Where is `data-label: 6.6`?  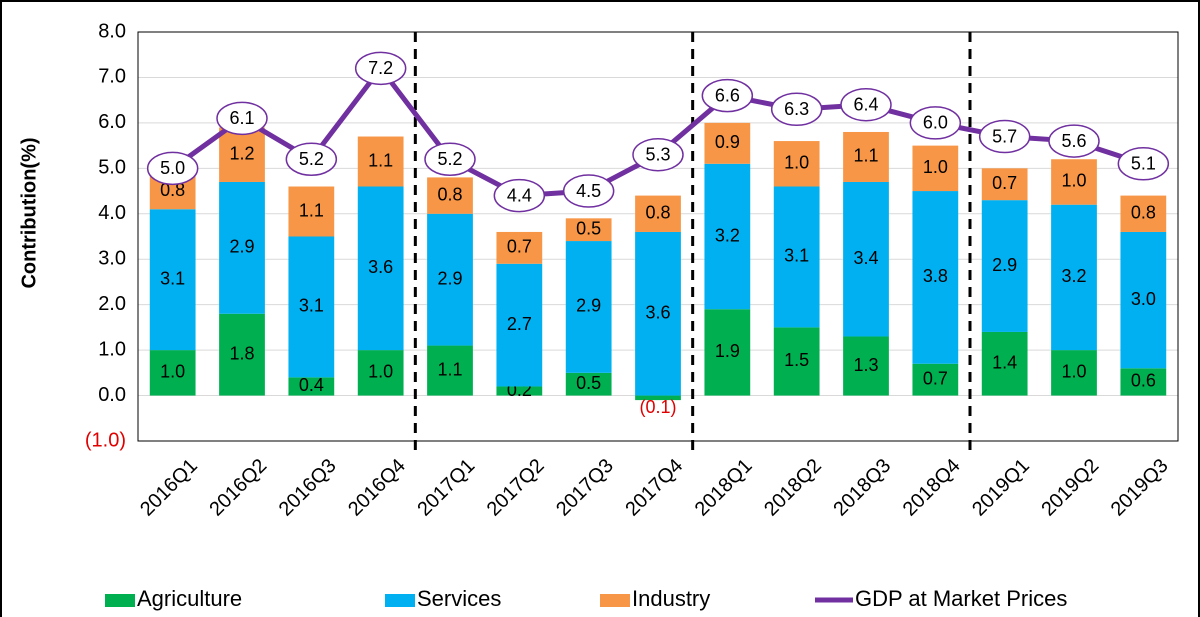
data-label: 6.6 is located at coordinates (727, 95).